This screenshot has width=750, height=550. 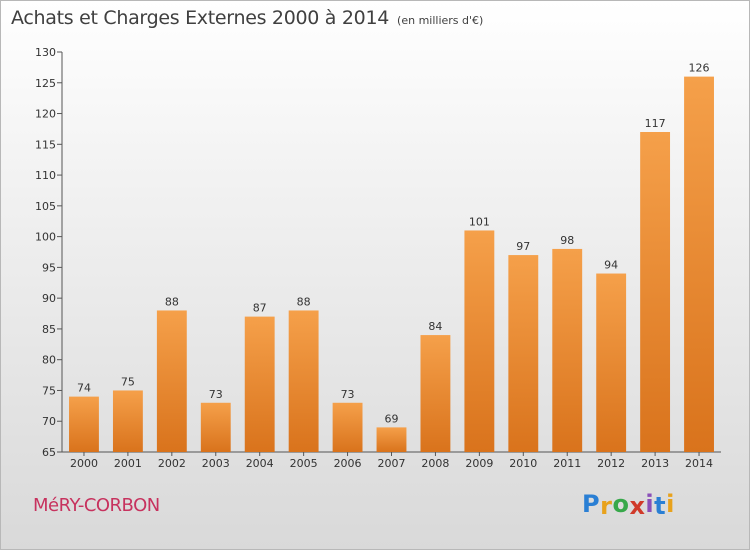 I want to click on proxiti-logo: Proxiti, so click(x=628, y=505).